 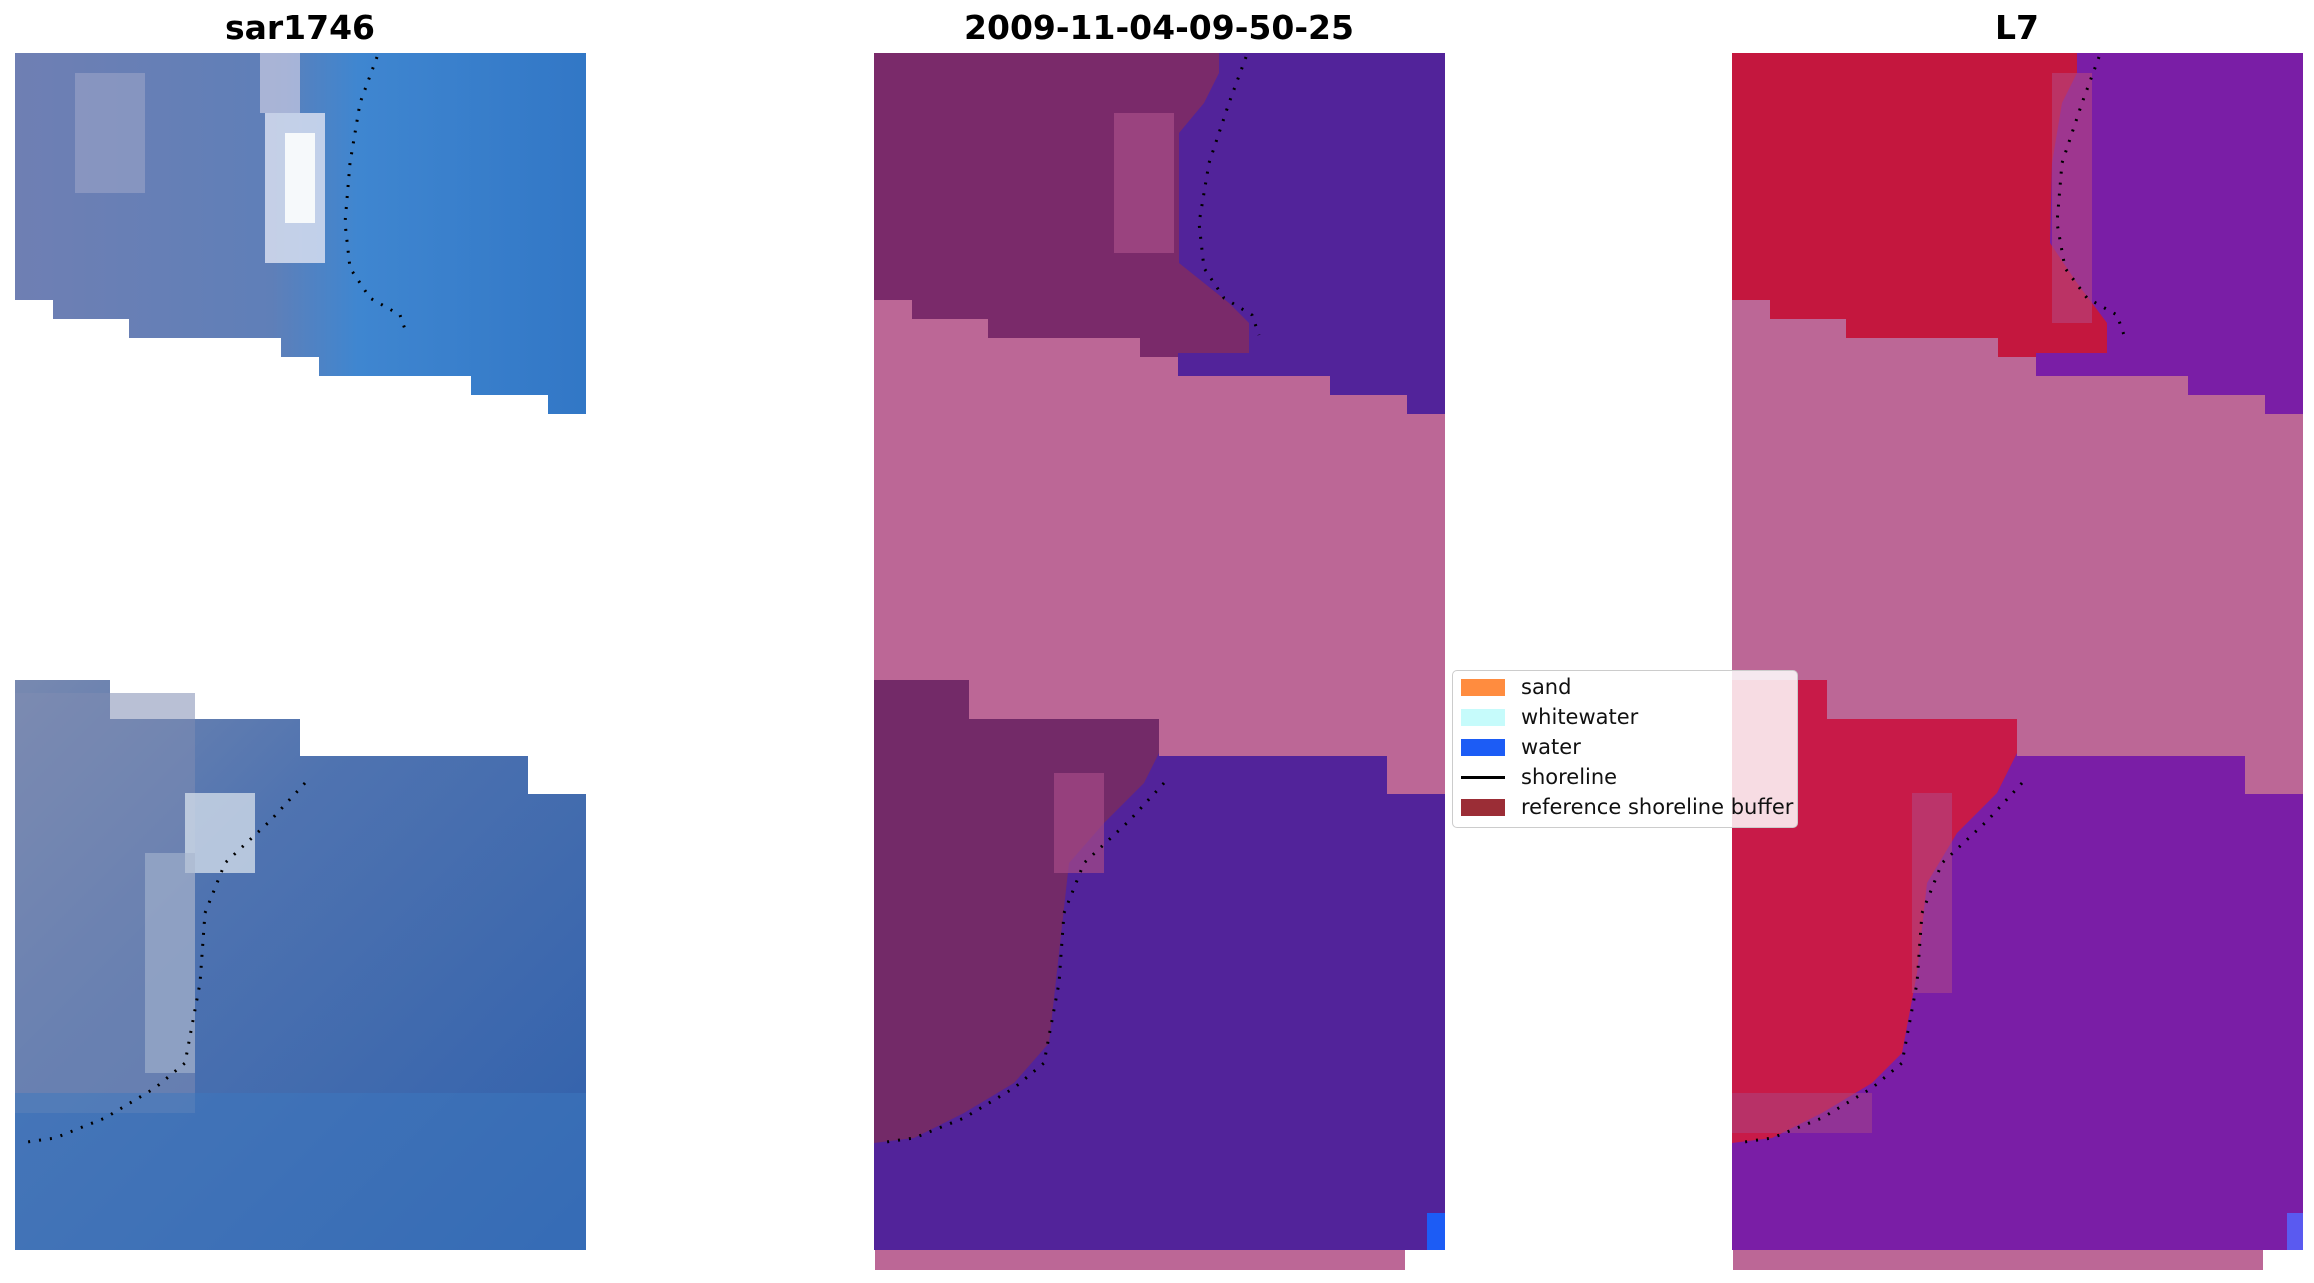 What do you see at coordinates (2017, 27) in the screenshot?
I see `mndwi-panel-title: L7` at bounding box center [2017, 27].